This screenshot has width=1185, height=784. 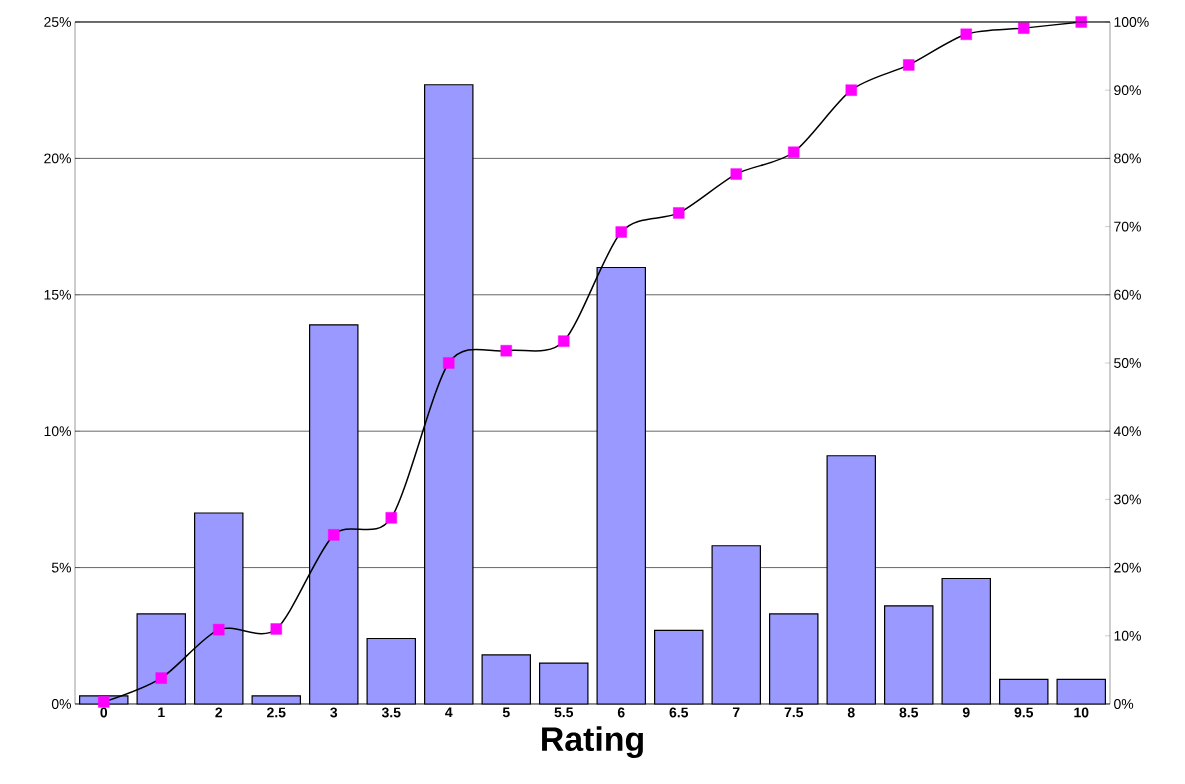 I want to click on y2-tick-label: 80%, so click(x=1127, y=158).